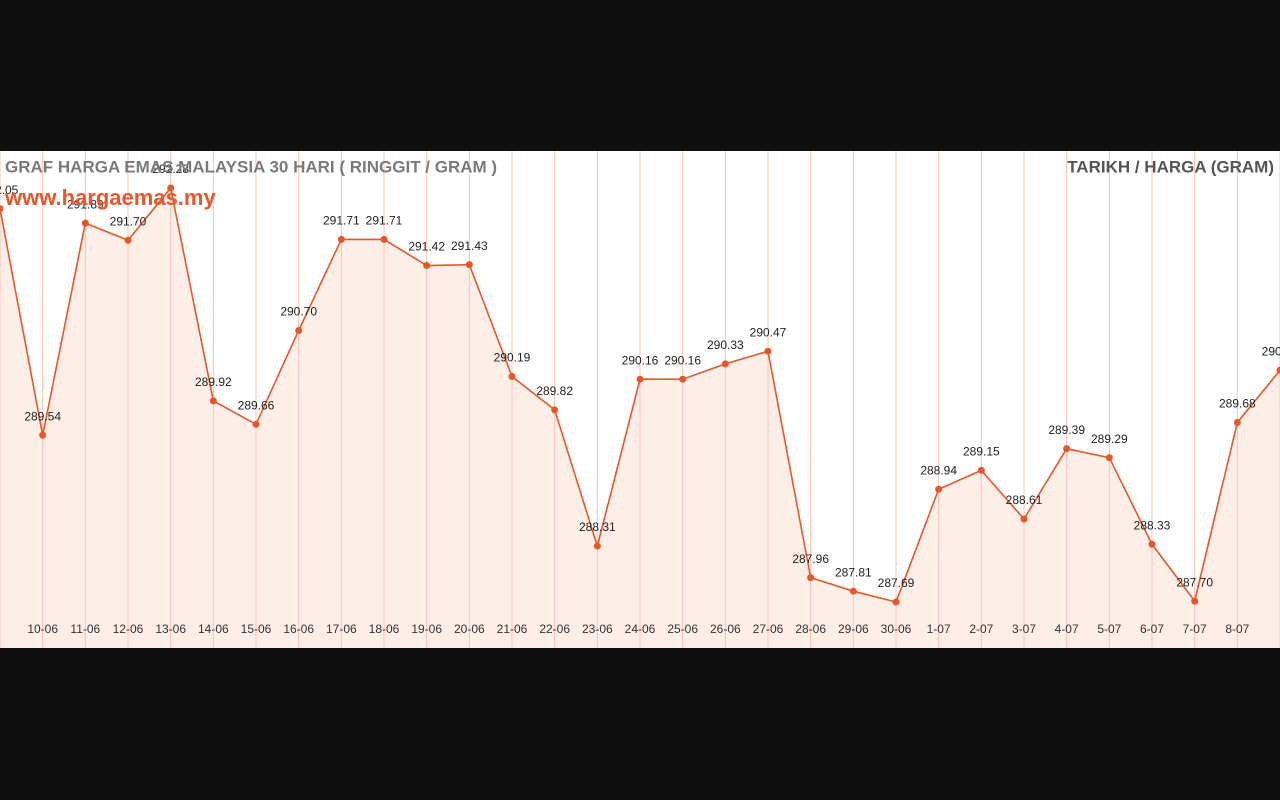 The height and width of the screenshot is (800, 1280). What do you see at coordinates (810, 629) in the screenshot?
I see `x-tick-label: 28-06` at bounding box center [810, 629].